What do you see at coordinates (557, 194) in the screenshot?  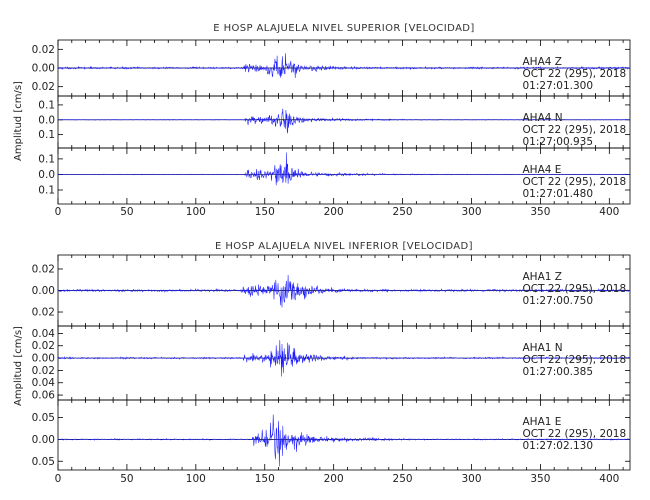 I see `trace-time-label: 01:27:01.480` at bounding box center [557, 194].